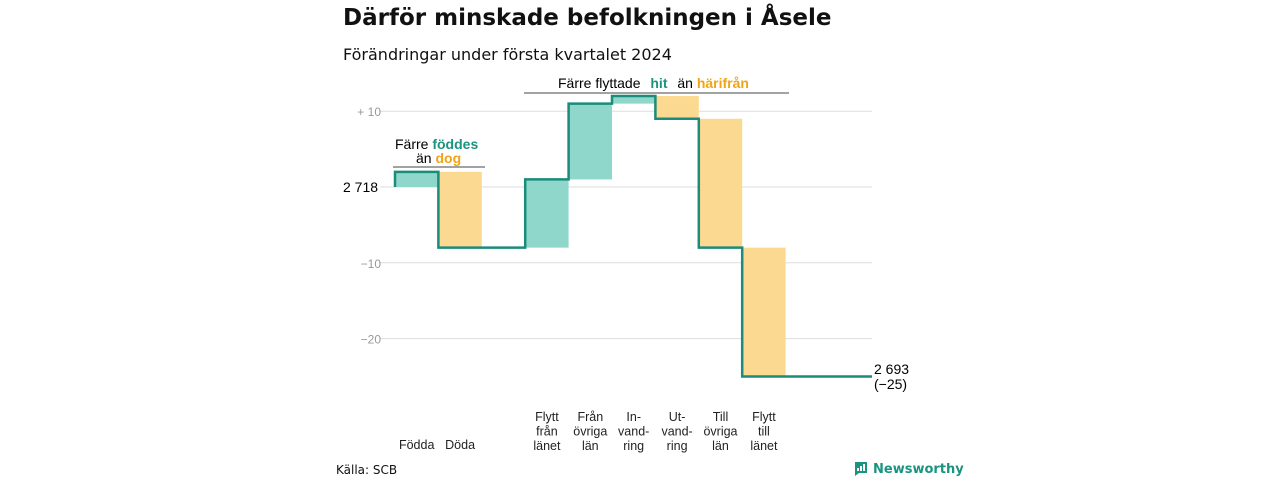 The height and width of the screenshot is (480, 1280). What do you see at coordinates (891, 369) in the screenshot?
I see `end-value-label: 2 693` at bounding box center [891, 369].